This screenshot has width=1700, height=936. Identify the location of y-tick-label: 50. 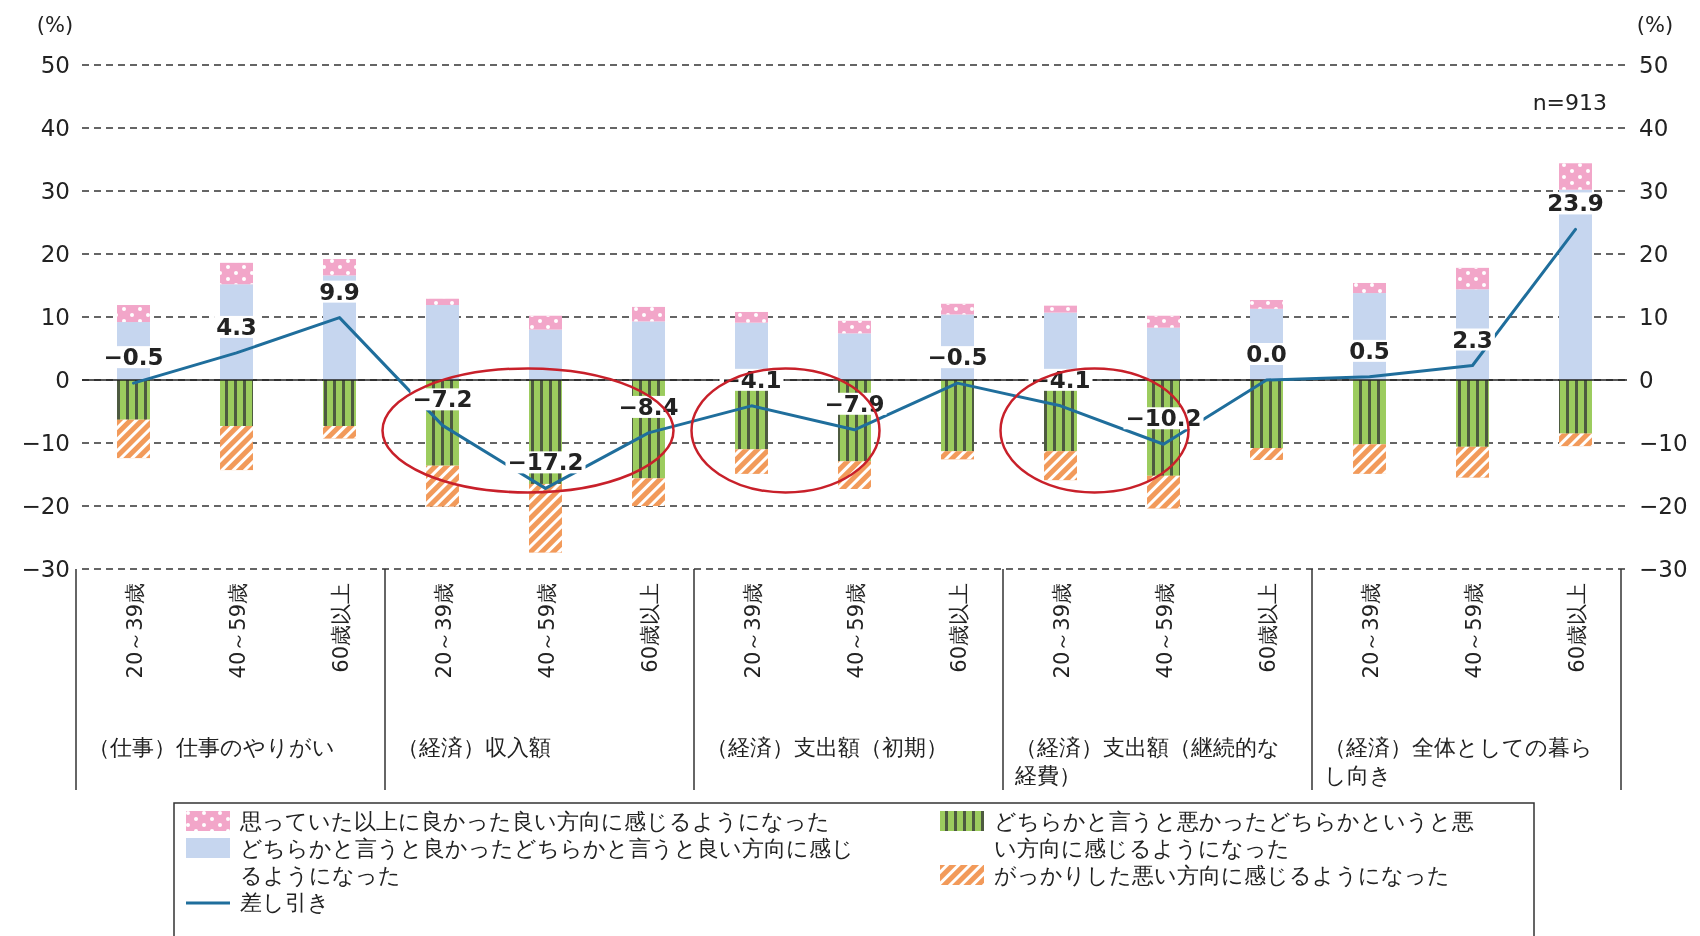
(55, 65).